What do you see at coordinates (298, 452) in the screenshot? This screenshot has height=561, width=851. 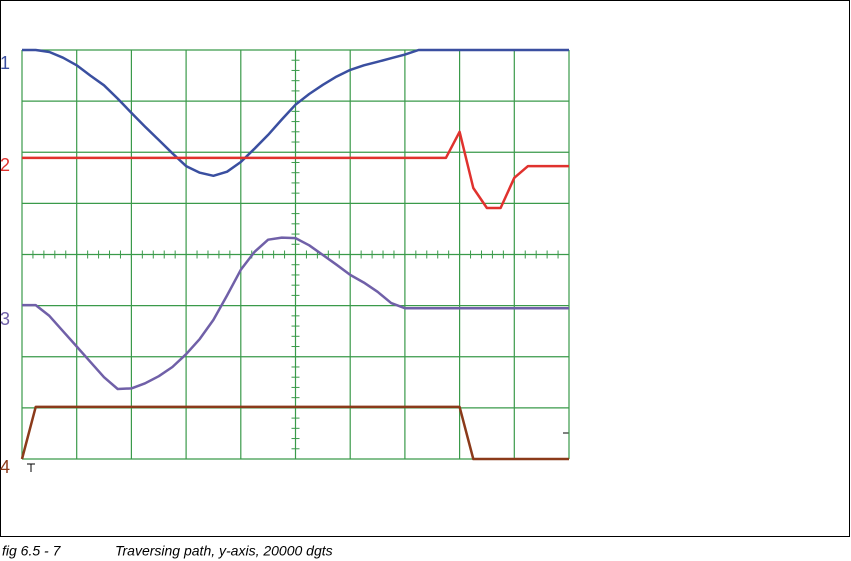 I see `trigger-mark` at bounding box center [298, 452].